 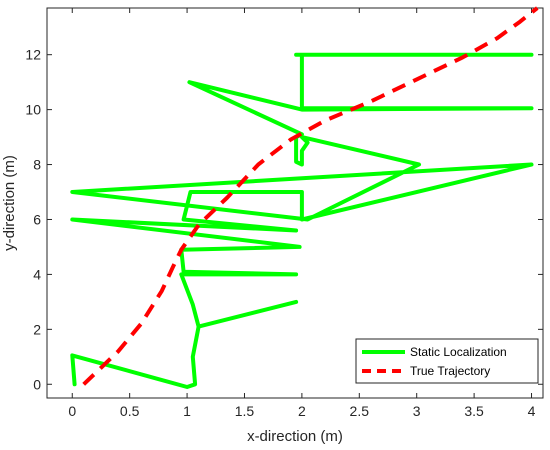 What do you see at coordinates (37, 329) in the screenshot?
I see `y-tick-label: 2` at bounding box center [37, 329].